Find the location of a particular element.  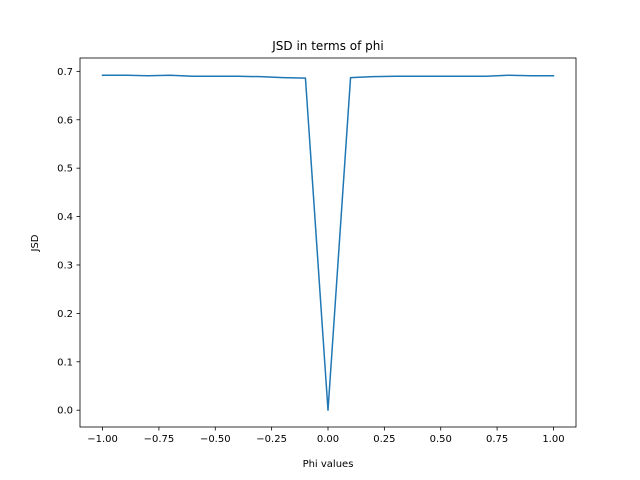

y-tick-label: 0.6 is located at coordinates (65, 120).